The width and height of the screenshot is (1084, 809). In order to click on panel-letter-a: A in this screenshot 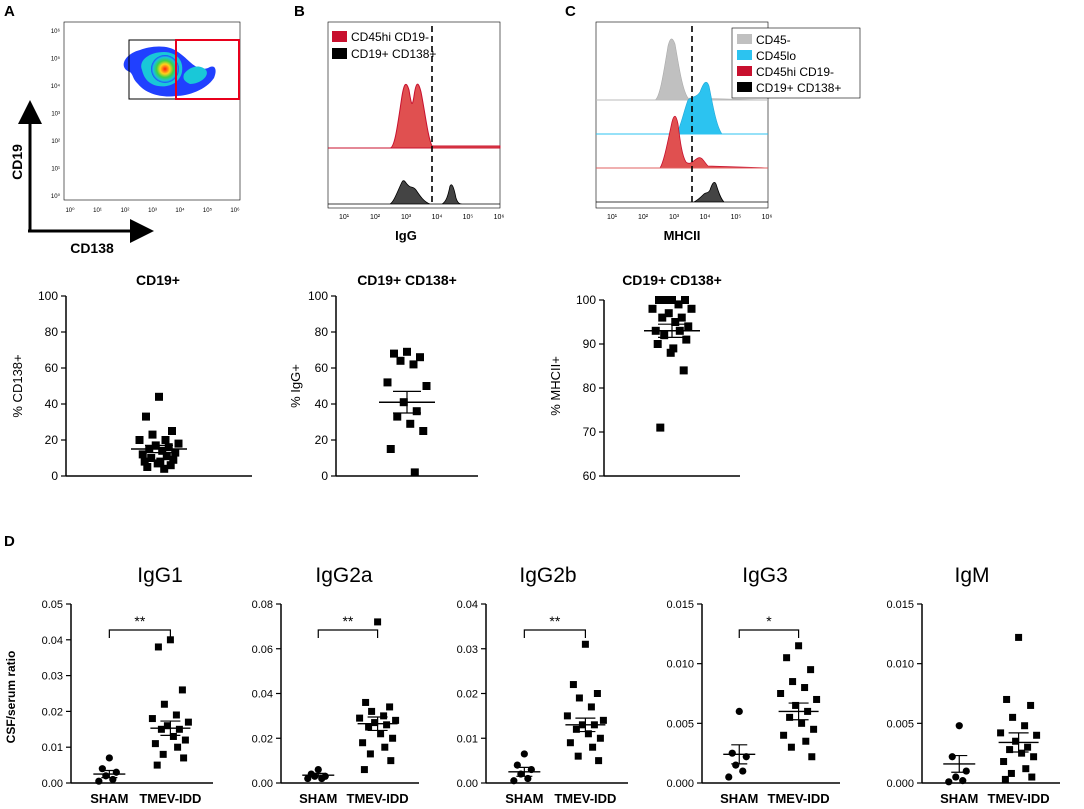, I will do `click(9, 11)`.